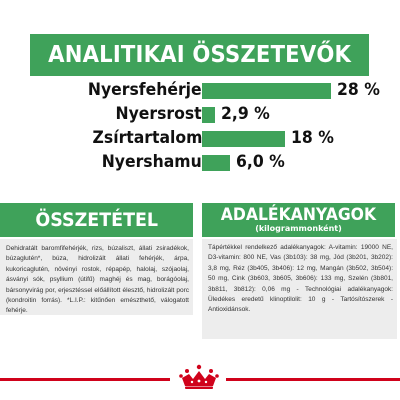 Image resolution: width=400 pixels, height=400 pixels. Describe the element at coordinates (145, 90) in the screenshot. I see `analytics-label: Nyersfehérje` at that location.